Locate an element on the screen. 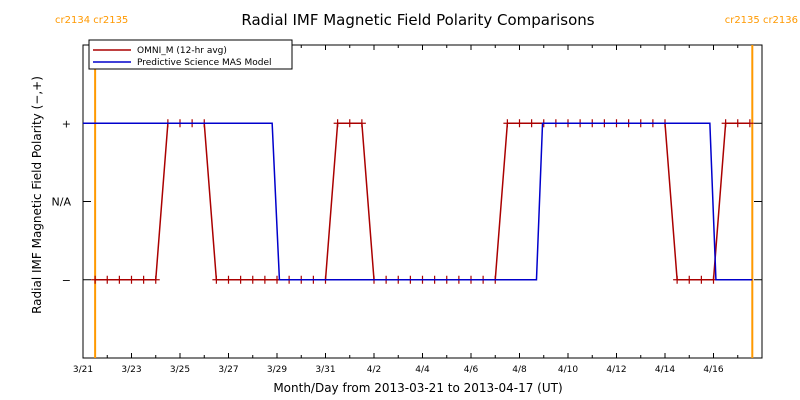 The width and height of the screenshot is (800, 400). x-tick-label: 4/6 is located at coordinates (471, 370).